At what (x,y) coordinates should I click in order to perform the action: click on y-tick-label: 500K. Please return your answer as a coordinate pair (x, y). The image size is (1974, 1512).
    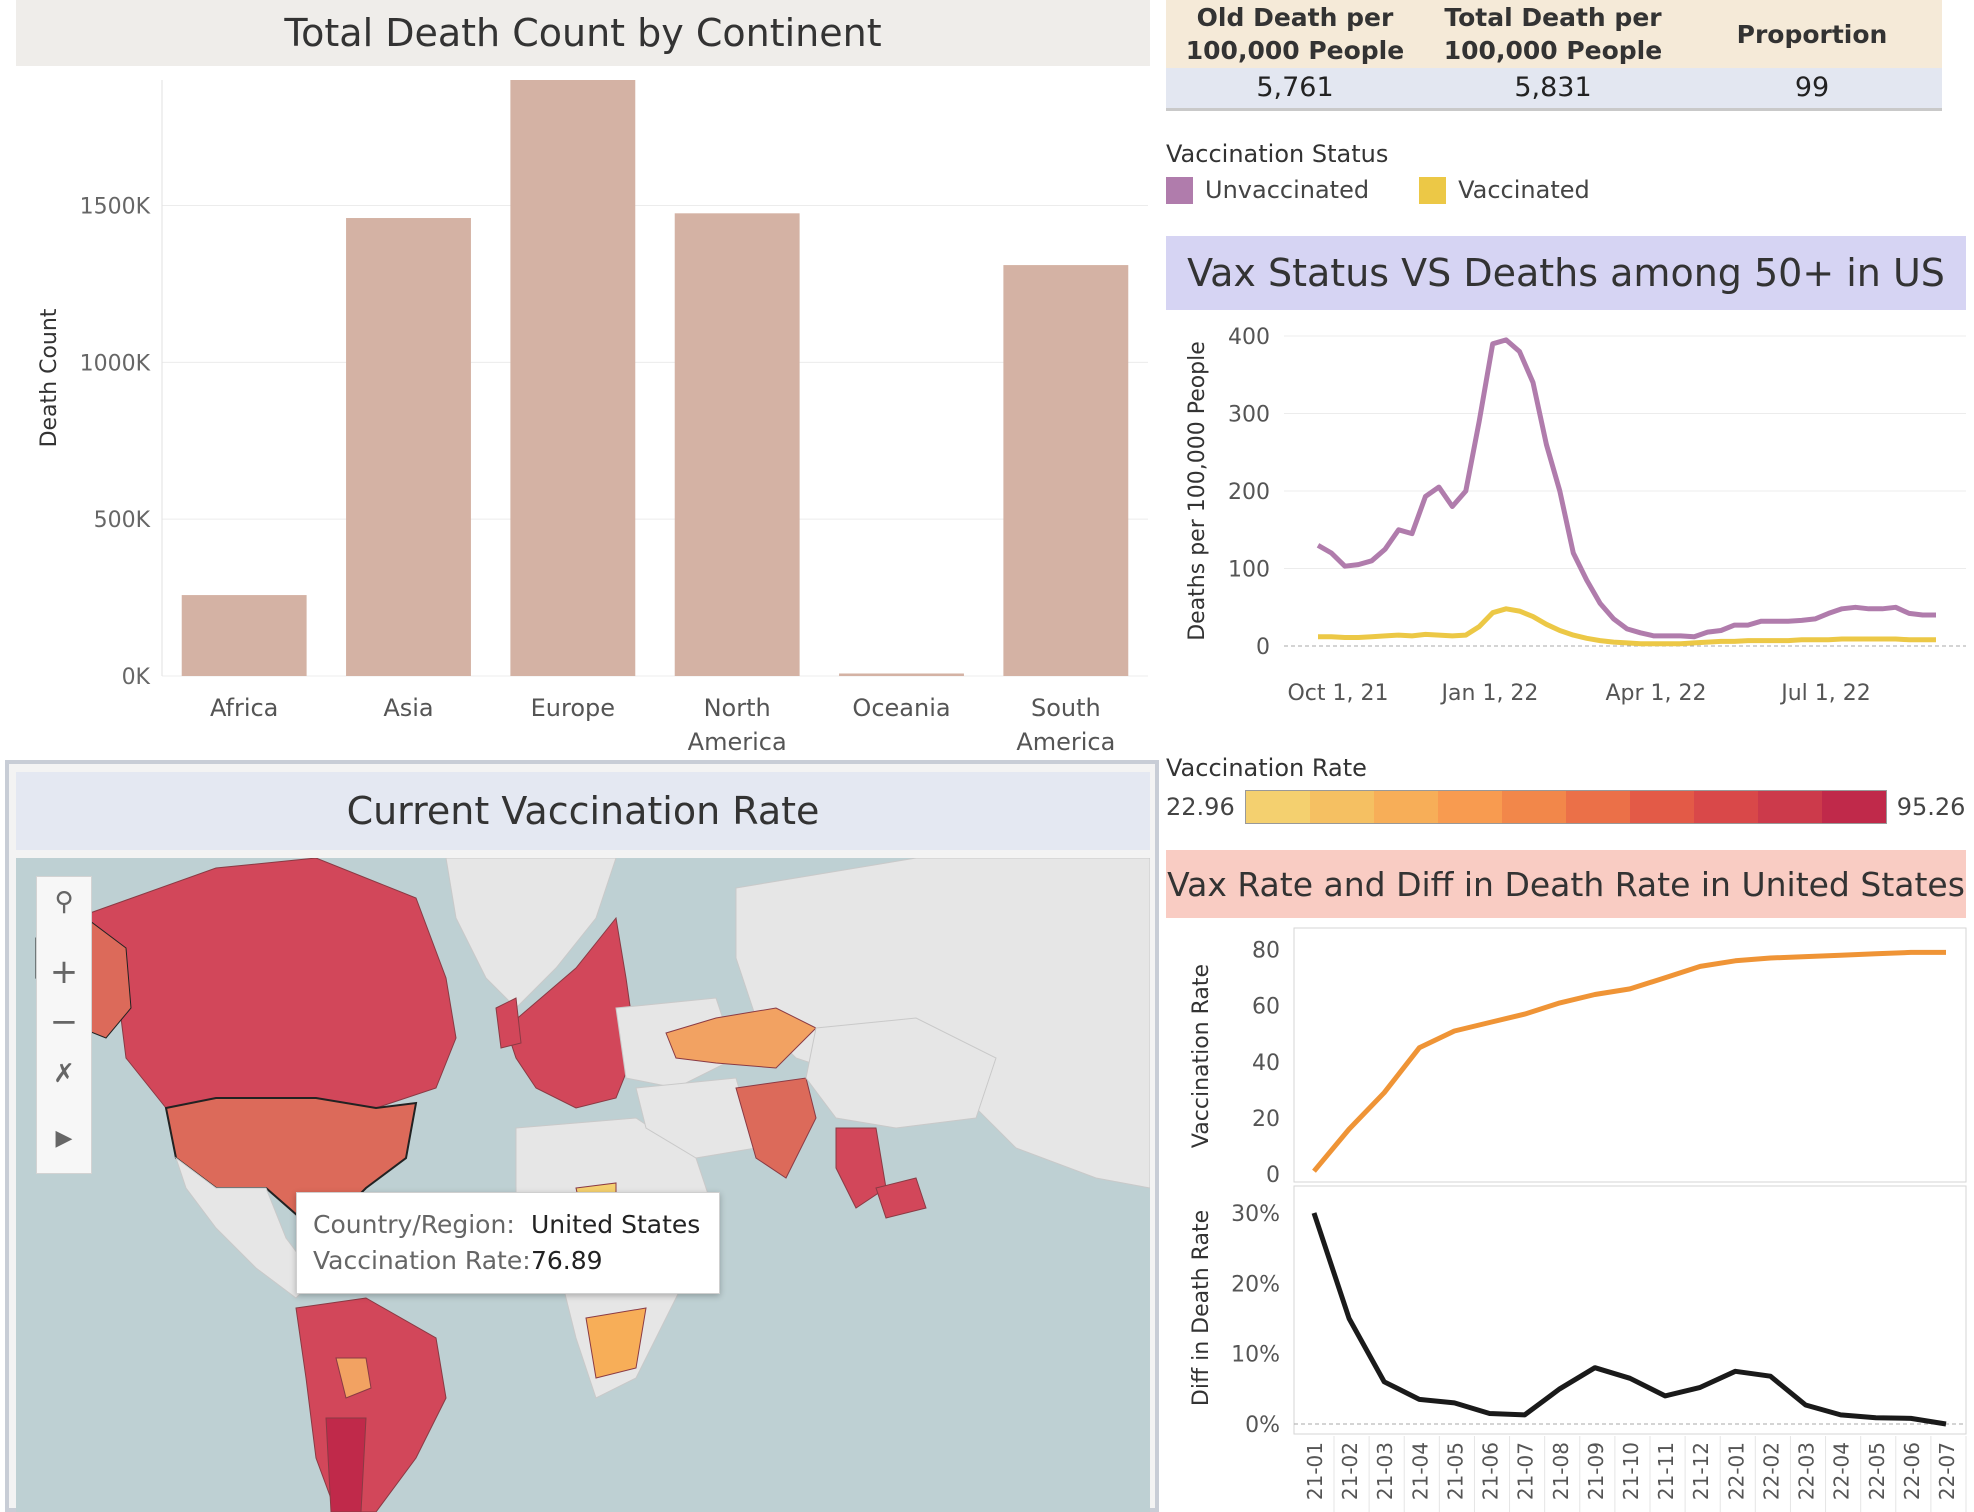
    Looking at the image, I should click on (122, 520).